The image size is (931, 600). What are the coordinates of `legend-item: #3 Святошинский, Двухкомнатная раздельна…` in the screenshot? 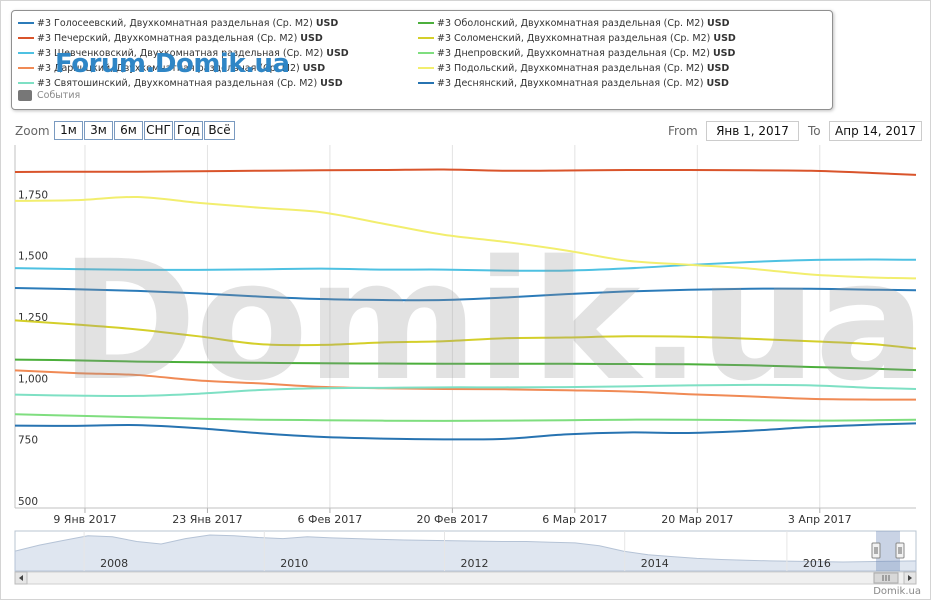 It's located at (180, 83).